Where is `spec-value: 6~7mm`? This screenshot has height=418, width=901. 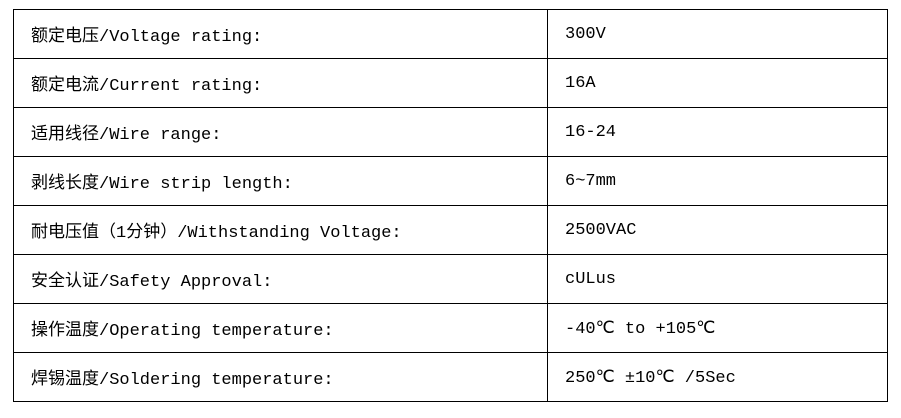 spec-value: 6~7mm is located at coordinates (717, 181).